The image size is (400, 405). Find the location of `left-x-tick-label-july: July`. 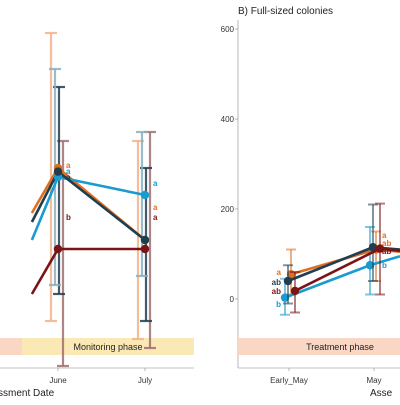

left-x-tick-label-july: July is located at coordinates (145, 380).